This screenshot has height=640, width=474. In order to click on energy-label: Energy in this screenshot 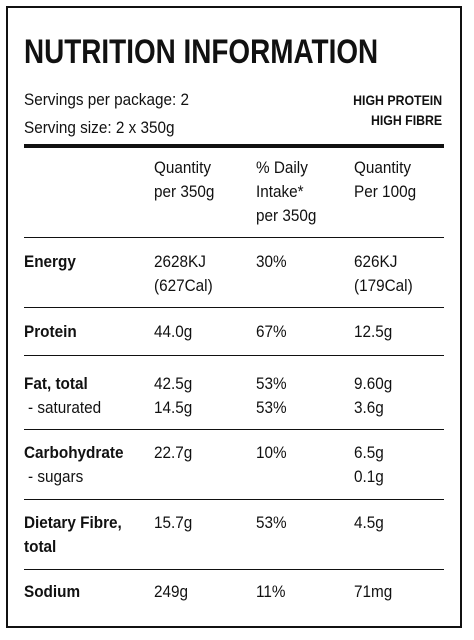, I will do `click(50, 261)`.